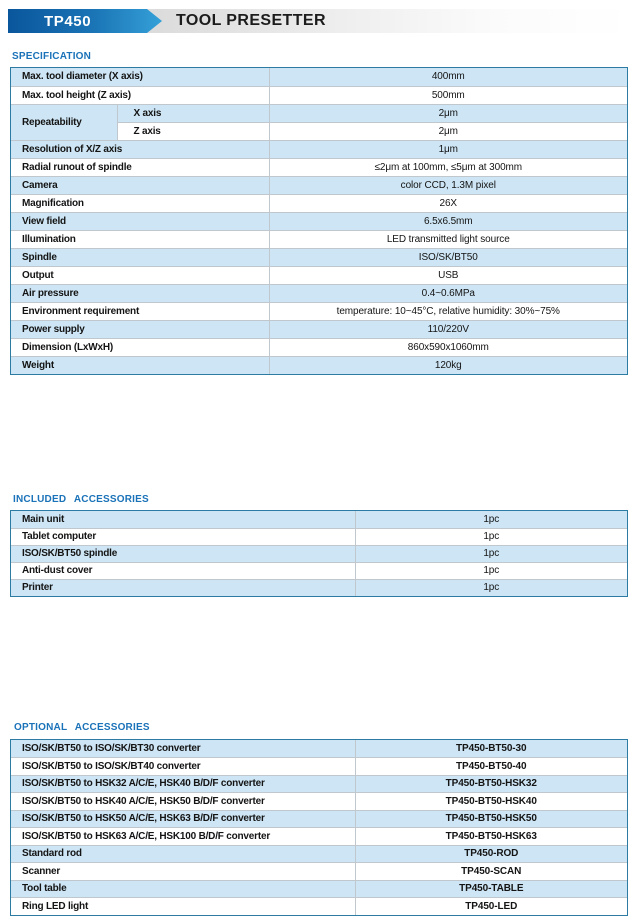  What do you see at coordinates (448, 77) in the screenshot?
I see `spec-value-cell: 400mm` at bounding box center [448, 77].